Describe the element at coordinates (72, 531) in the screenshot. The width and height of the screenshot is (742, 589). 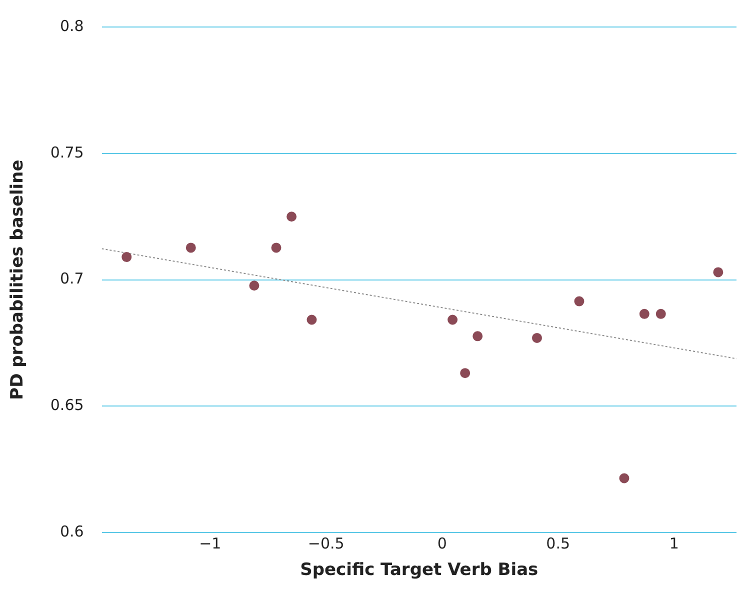
I see `y-tick-label: 0.6` at that location.